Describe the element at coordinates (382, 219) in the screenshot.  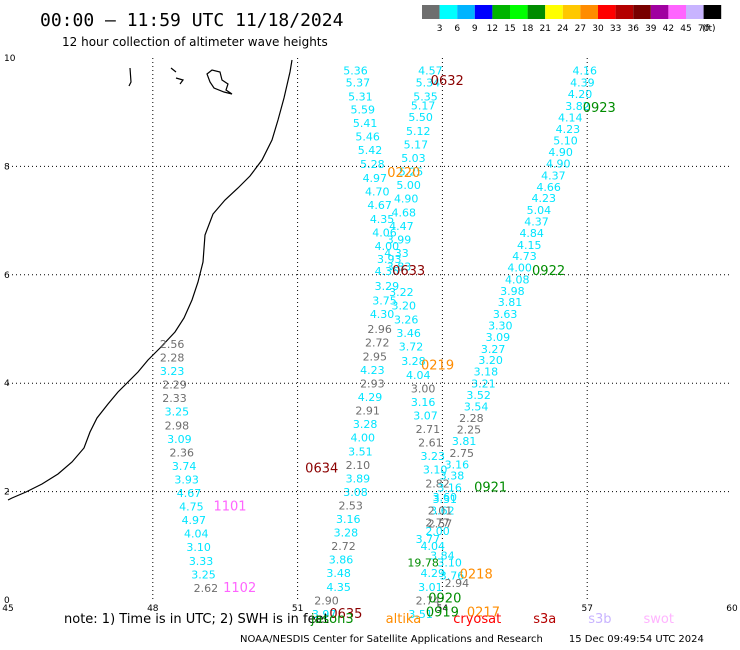
I see `wave-height-value: 4.35` at that location.